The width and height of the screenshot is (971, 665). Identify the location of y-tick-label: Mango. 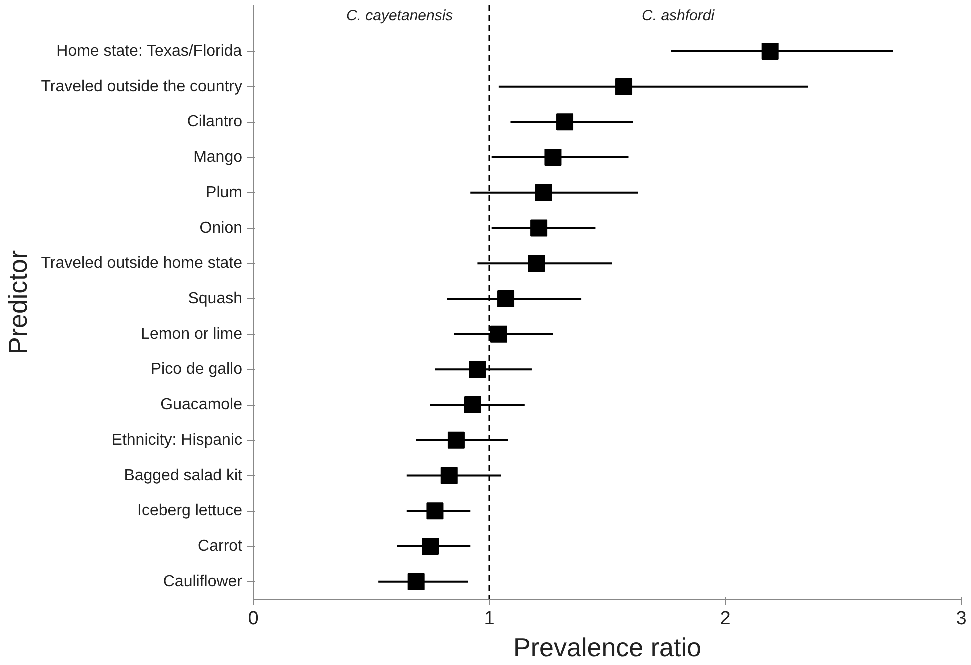
(218, 157).